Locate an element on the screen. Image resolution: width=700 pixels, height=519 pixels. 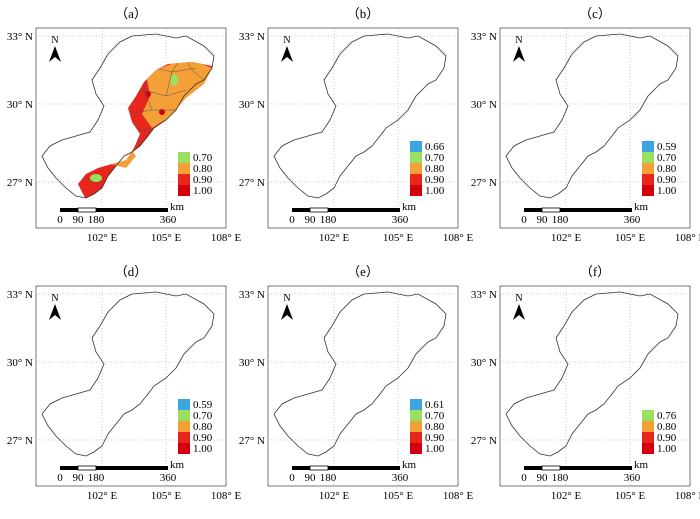
panel-label: （e） is located at coordinates (363, 271).